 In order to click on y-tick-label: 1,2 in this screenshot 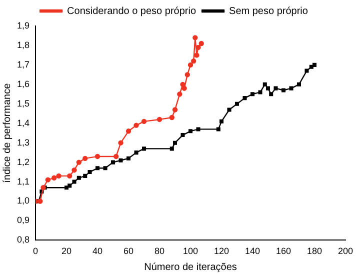, I will do `click(23, 161)`.